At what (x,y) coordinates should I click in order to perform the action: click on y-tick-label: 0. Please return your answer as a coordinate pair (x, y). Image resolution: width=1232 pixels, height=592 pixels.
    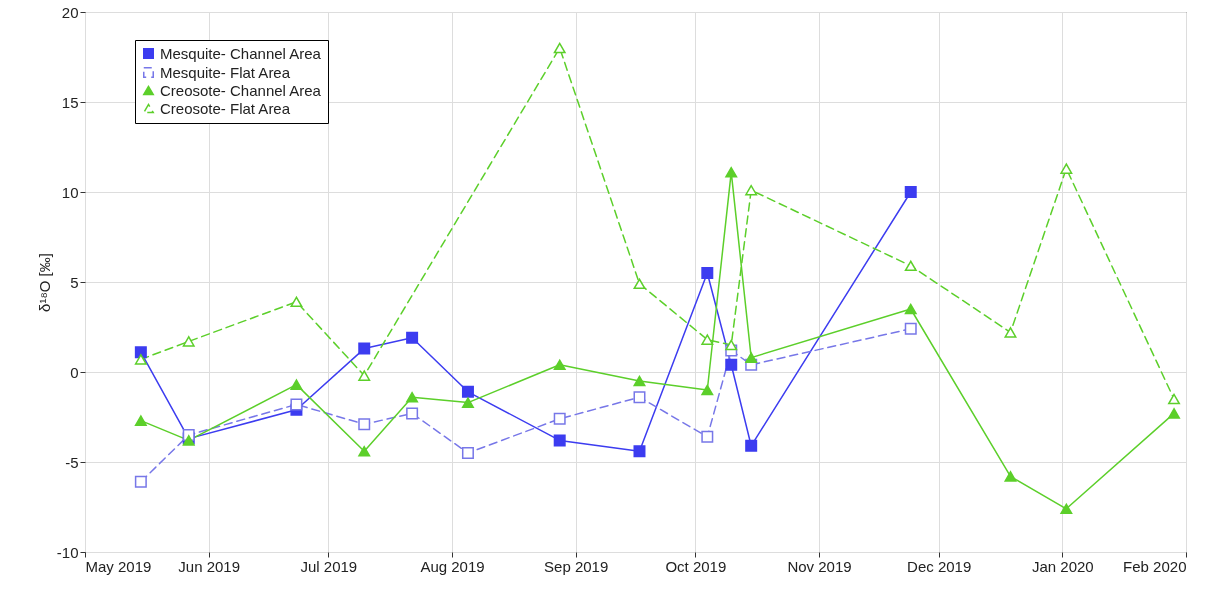
    Looking at the image, I should click on (74, 372).